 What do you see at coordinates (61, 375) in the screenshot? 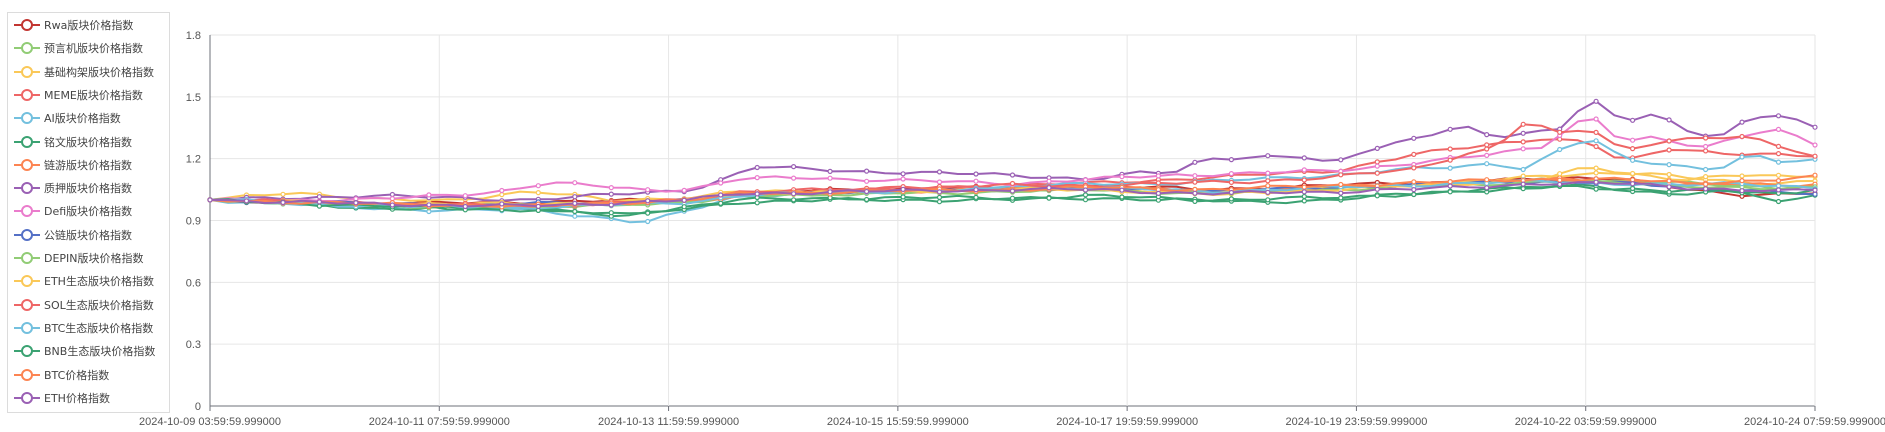
I see `legend-item: BTC价格指数` at bounding box center [61, 375].